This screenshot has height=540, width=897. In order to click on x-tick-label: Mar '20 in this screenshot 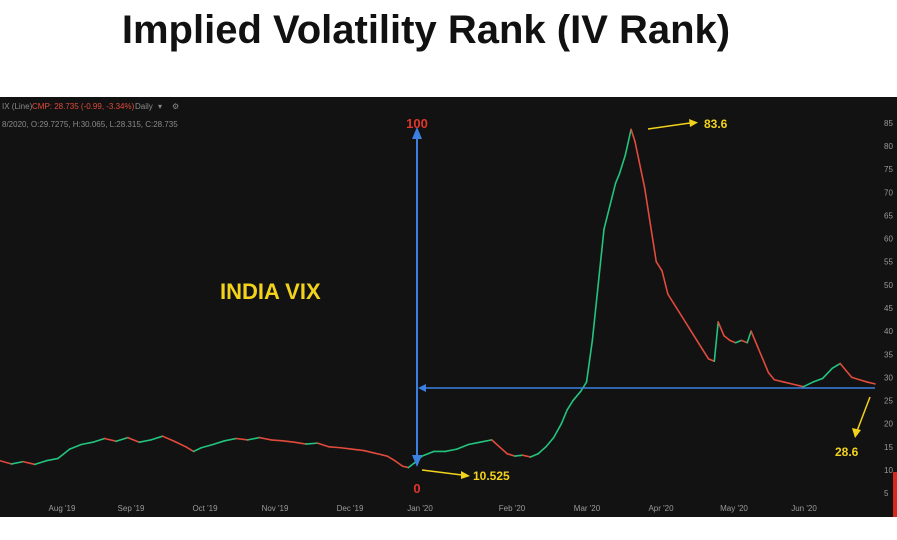, I will do `click(587, 508)`.